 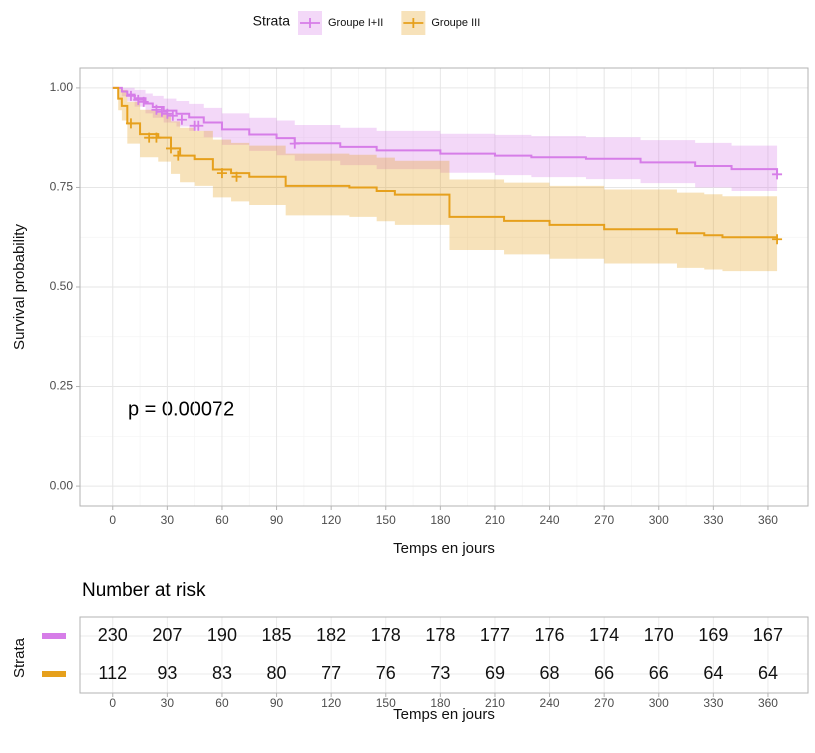 I want to click on table-x-title: Temps en jours, so click(x=444, y=714).